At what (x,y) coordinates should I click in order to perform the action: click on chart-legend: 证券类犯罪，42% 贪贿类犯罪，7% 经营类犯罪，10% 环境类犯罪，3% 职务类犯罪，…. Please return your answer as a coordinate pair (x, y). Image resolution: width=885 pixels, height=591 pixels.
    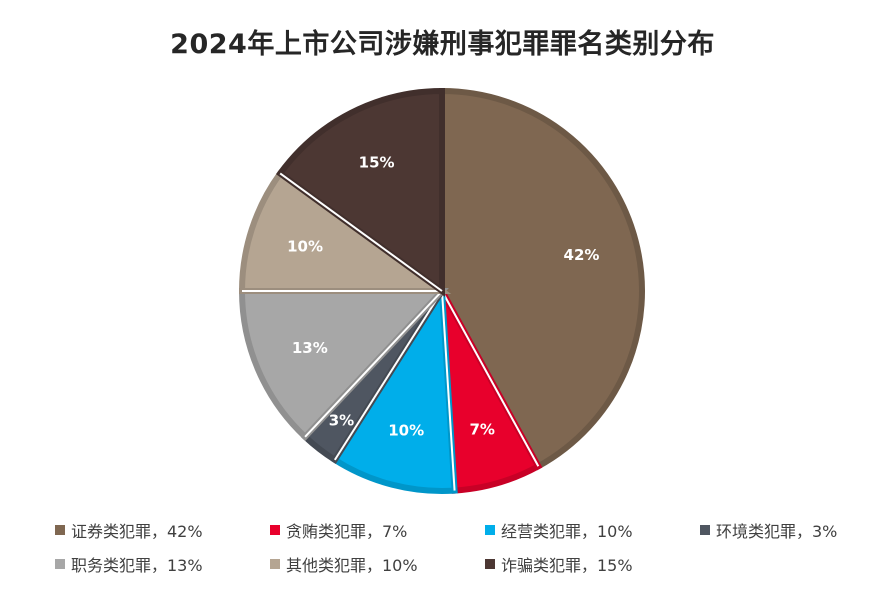
    Looking at the image, I should click on (465, 547).